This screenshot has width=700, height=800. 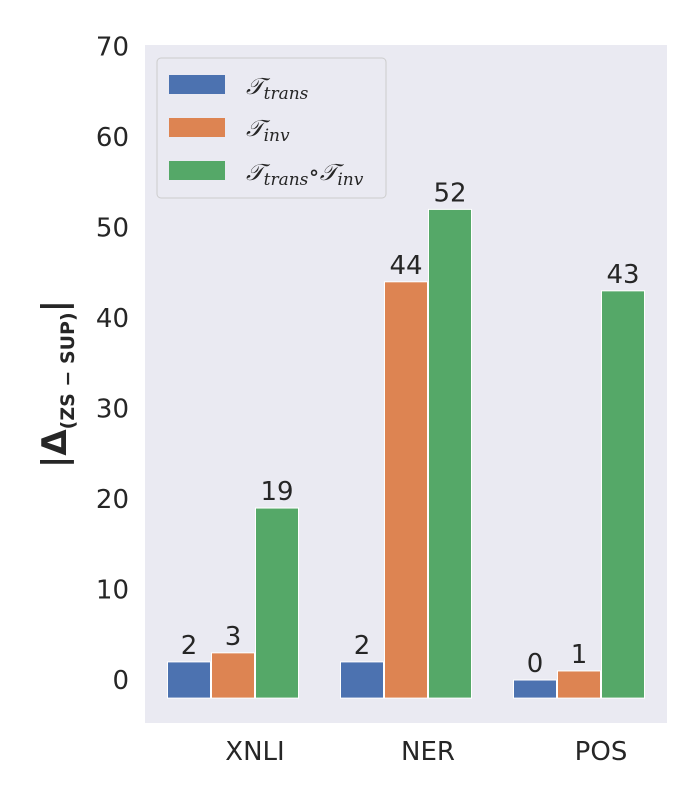 What do you see at coordinates (286, 180) in the screenshot?
I see `legend-label-trans-inv-sub: trans` at bounding box center [286, 180].